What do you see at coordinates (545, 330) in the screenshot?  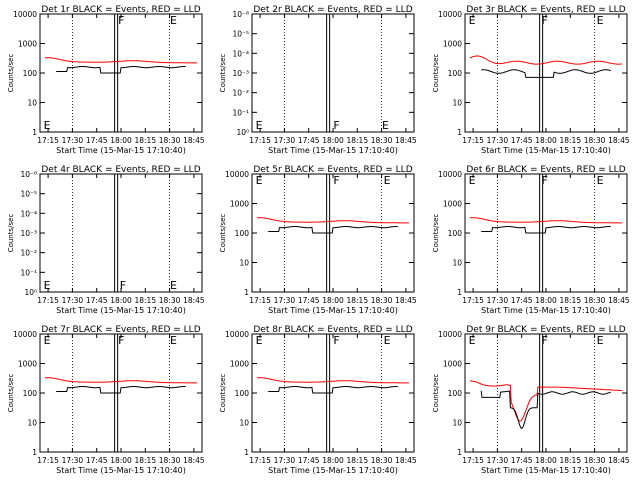 I see `panel-title: Det 9r BLACK = Events, RED = LLD` at bounding box center [545, 330].